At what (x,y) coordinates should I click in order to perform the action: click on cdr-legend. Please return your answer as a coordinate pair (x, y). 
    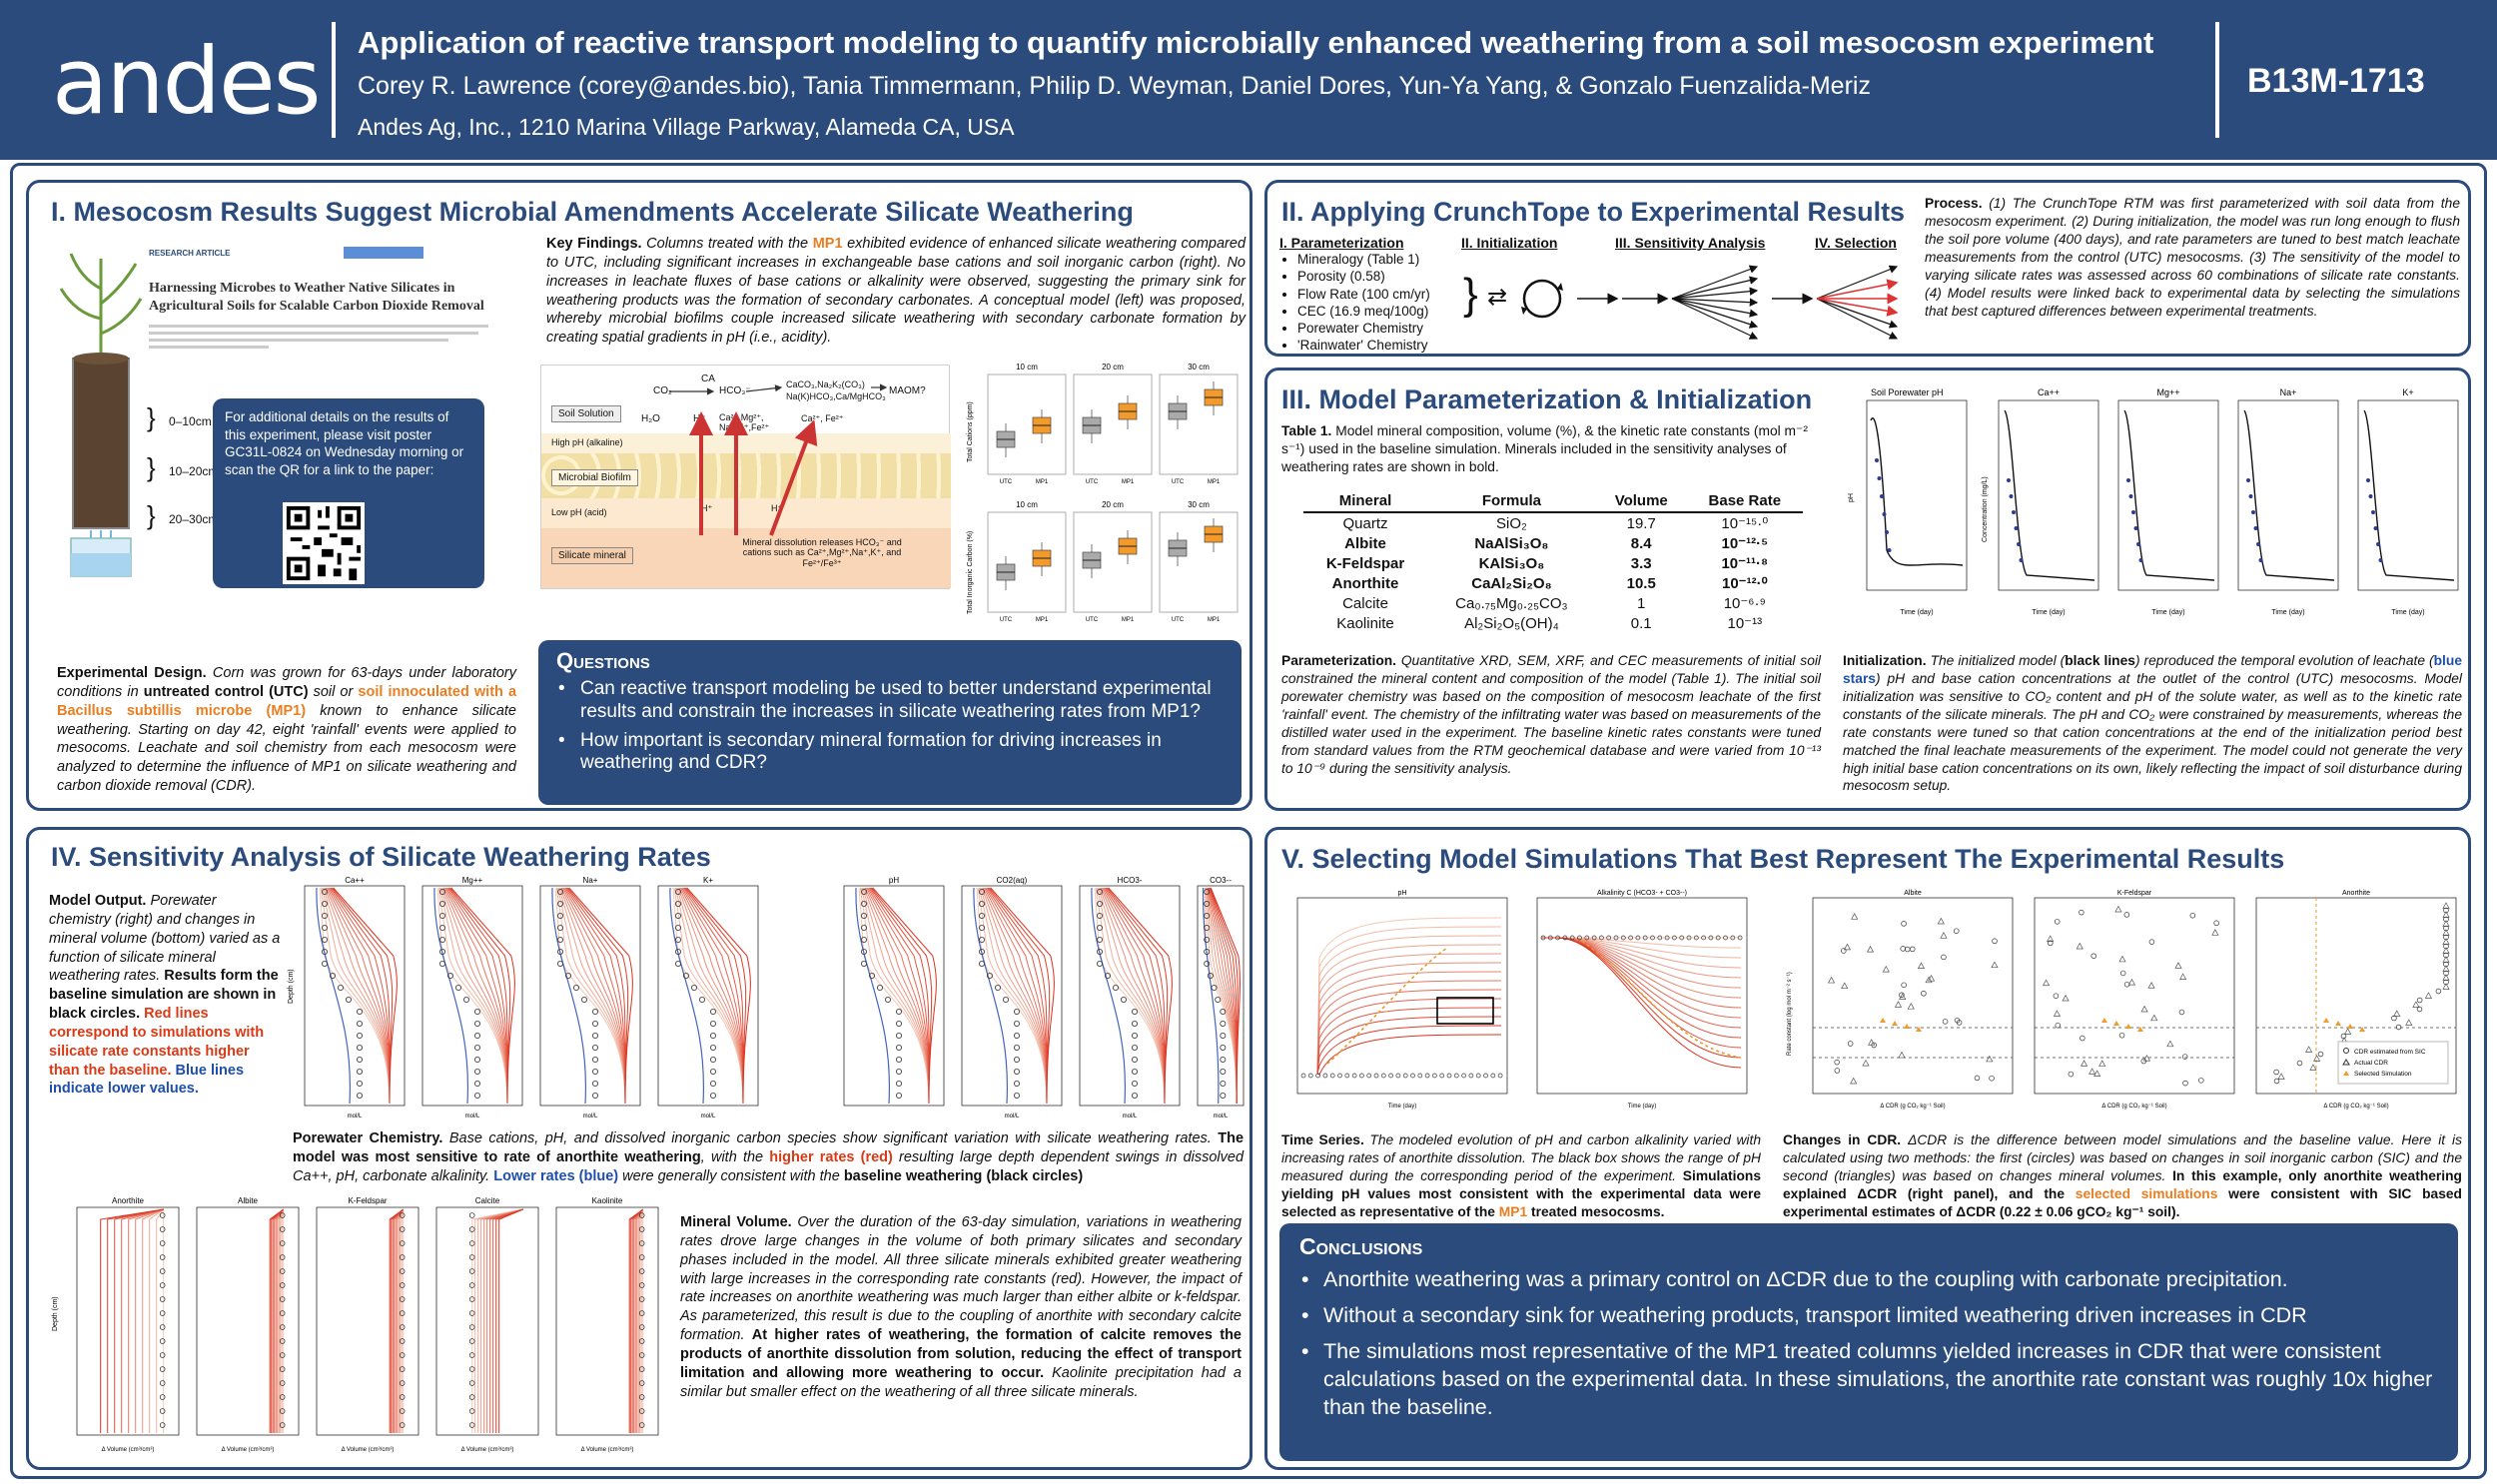
    Looking at the image, I should click on (2393, 1063).